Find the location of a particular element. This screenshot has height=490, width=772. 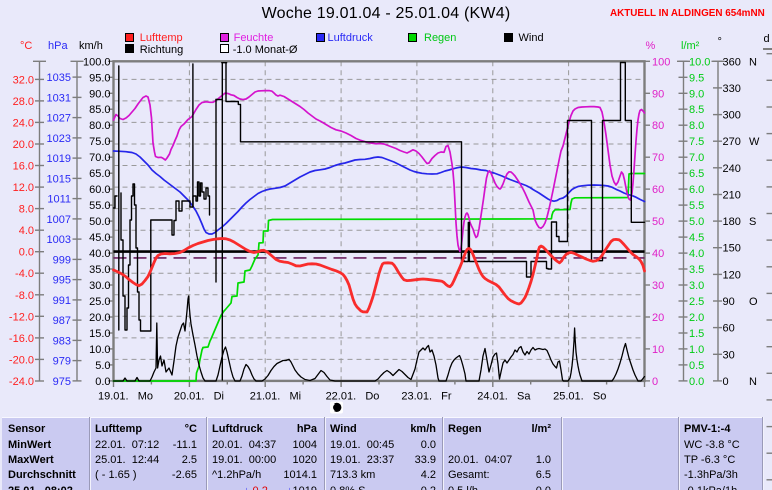

svg-text: 70.0 is located at coordinates (99, 158).